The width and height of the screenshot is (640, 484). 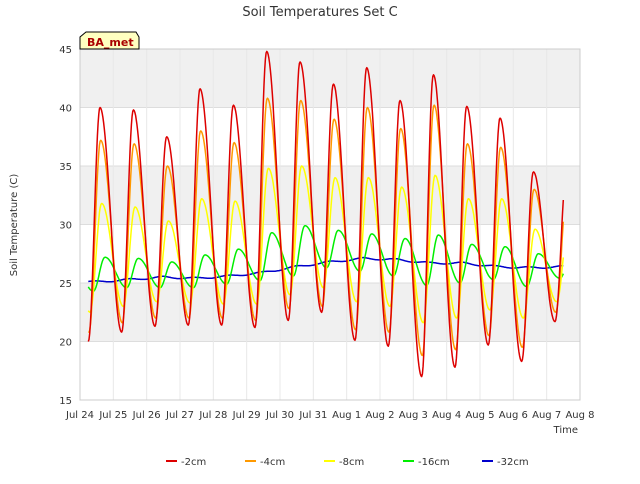 What do you see at coordinates (65, 284) in the screenshot?
I see `y-tick-label: 25` at bounding box center [65, 284].